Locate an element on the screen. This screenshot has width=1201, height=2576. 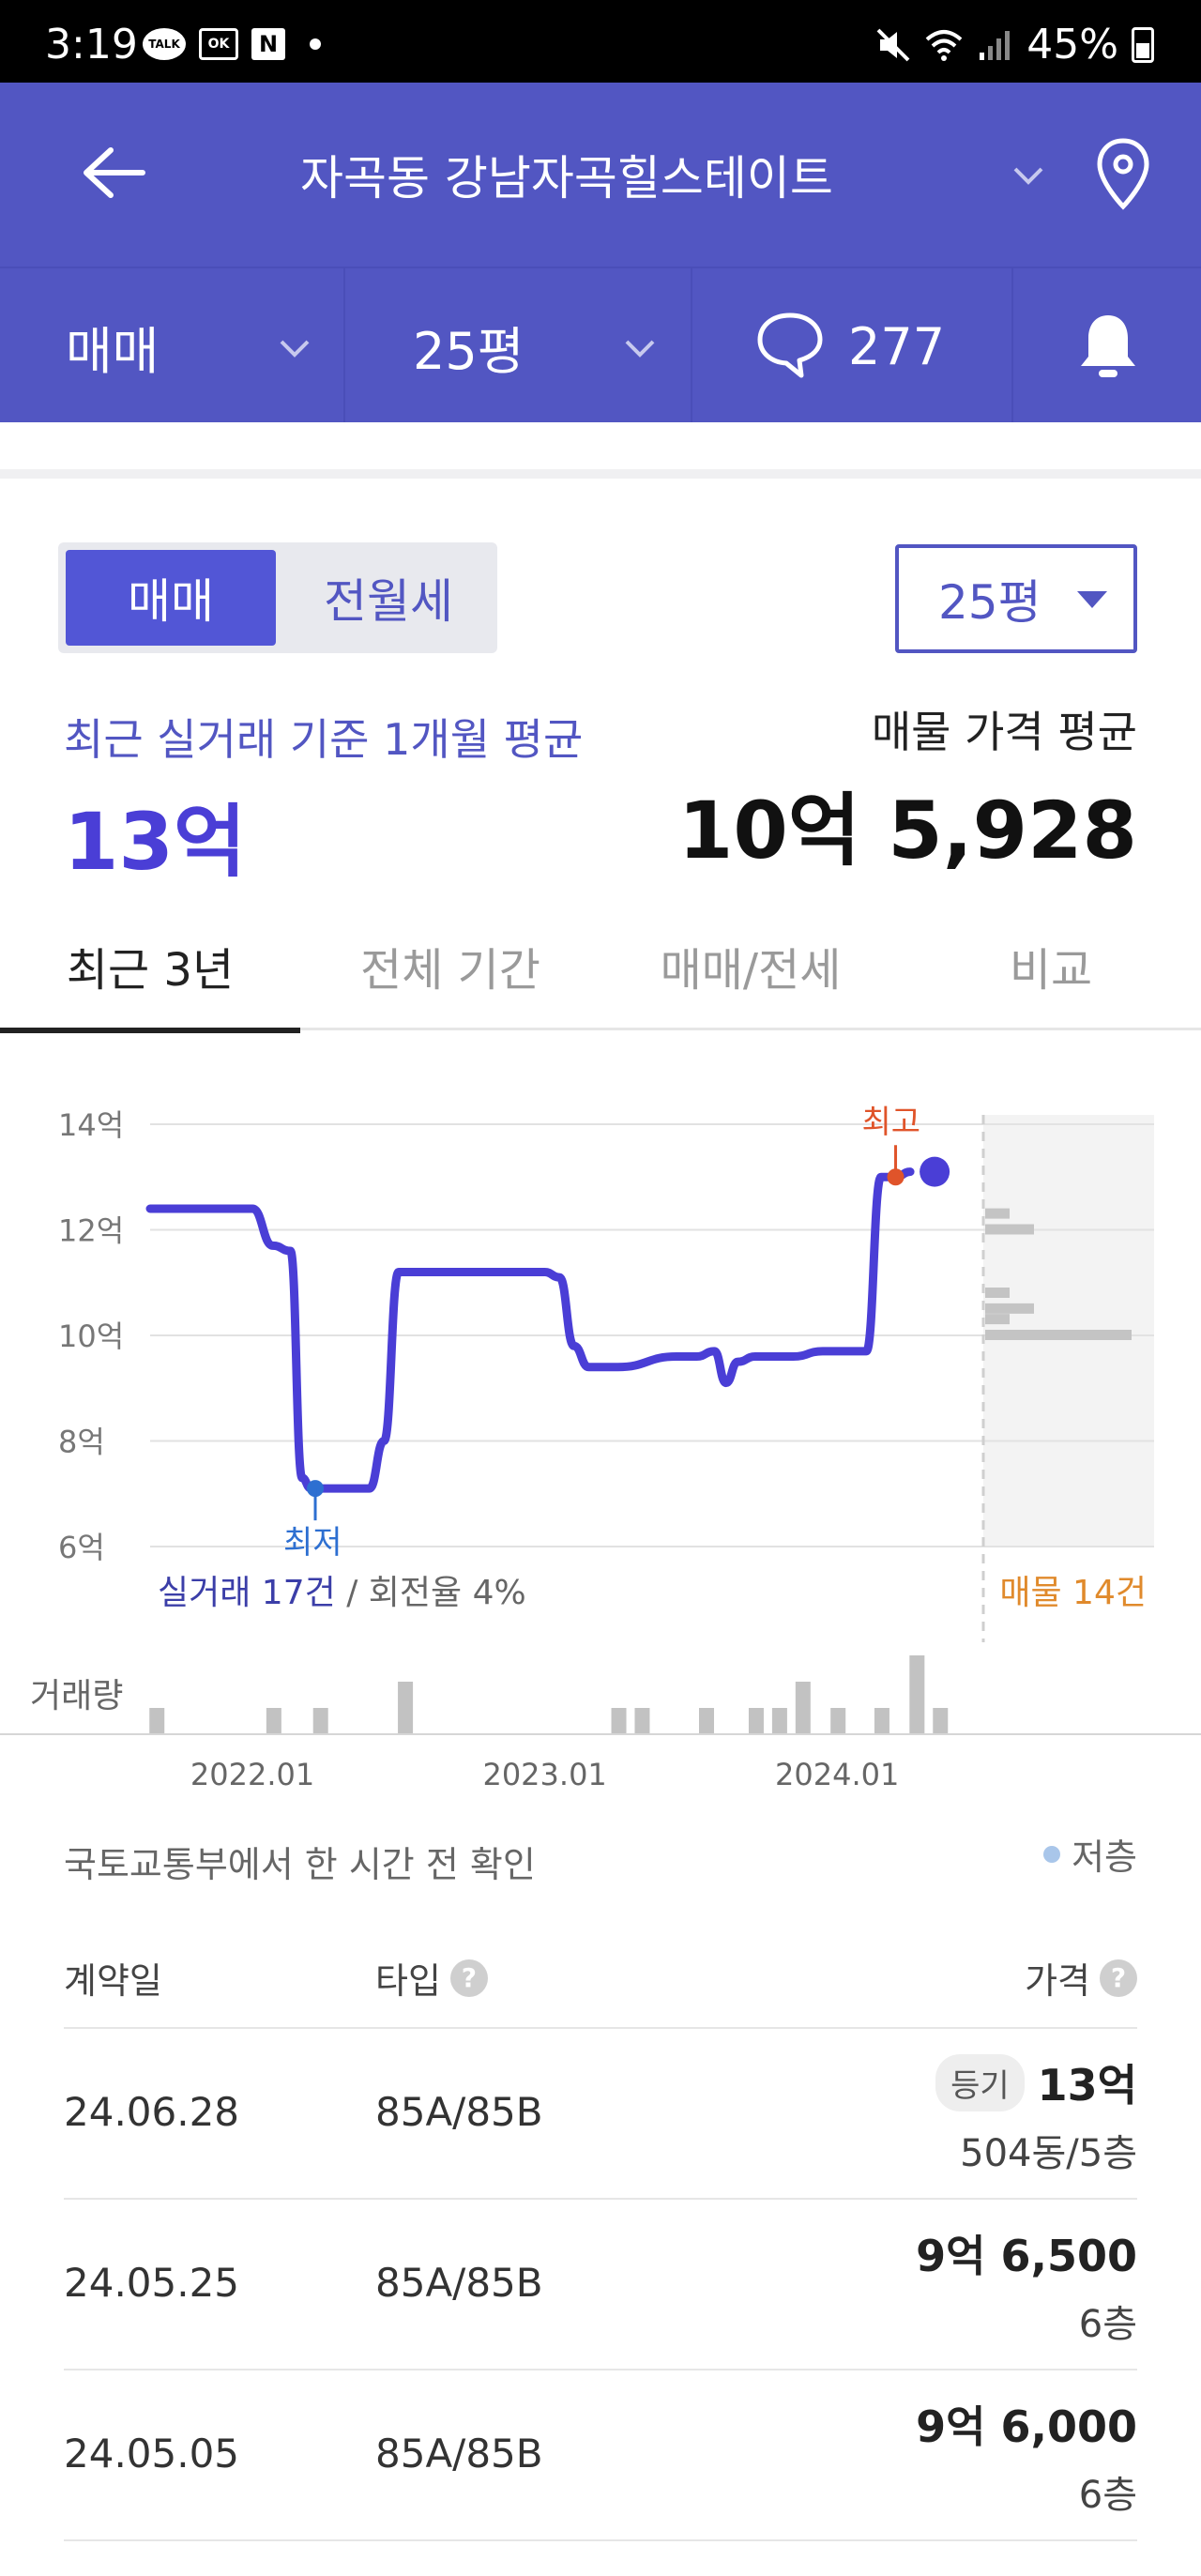
y-tick-label: 14억 is located at coordinates (91, 1125).